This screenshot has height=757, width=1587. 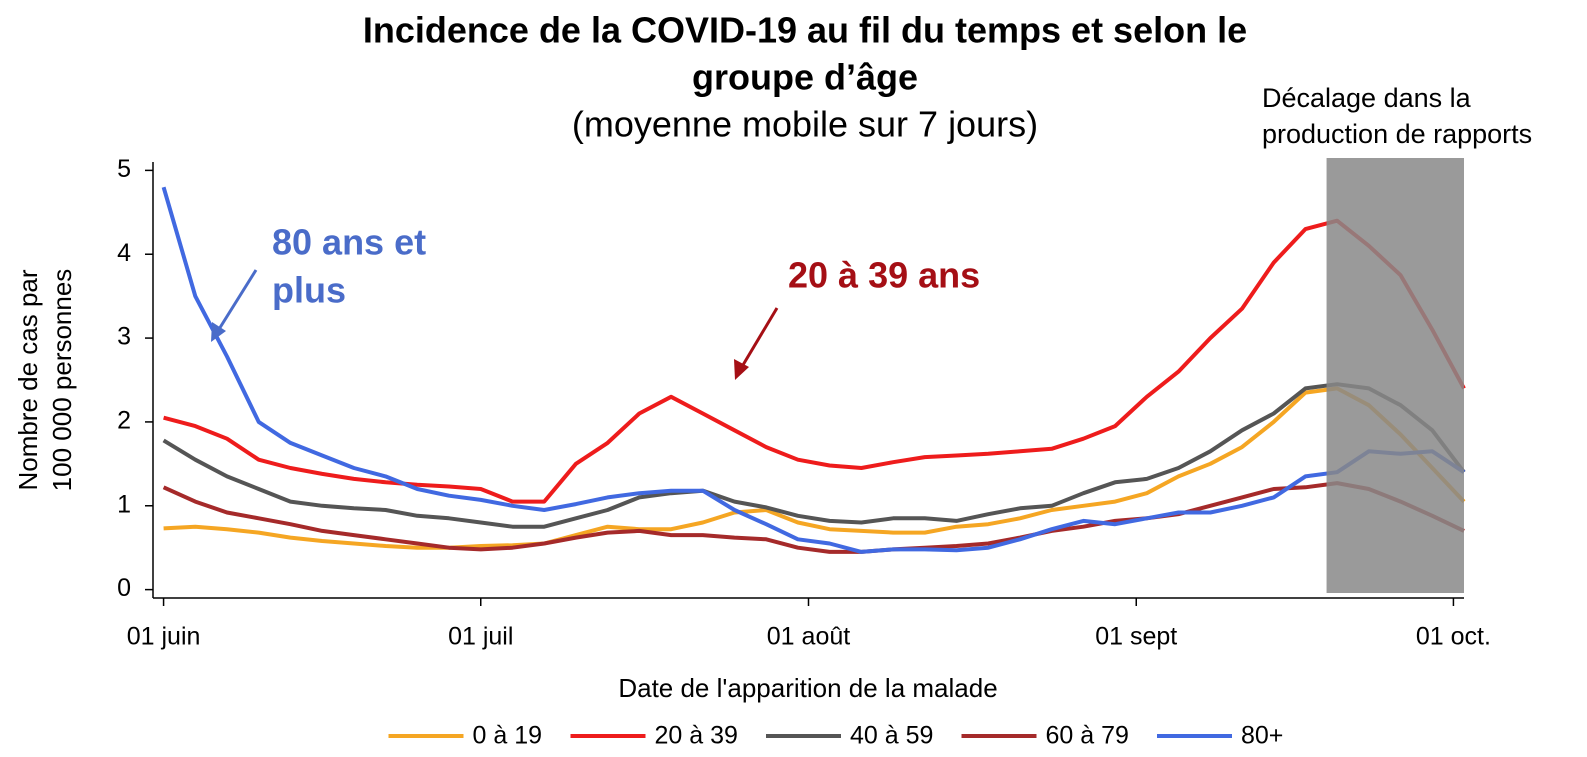 What do you see at coordinates (62, 380) in the screenshot?
I see `y-axis-title: 100 000 personnes` at bounding box center [62, 380].